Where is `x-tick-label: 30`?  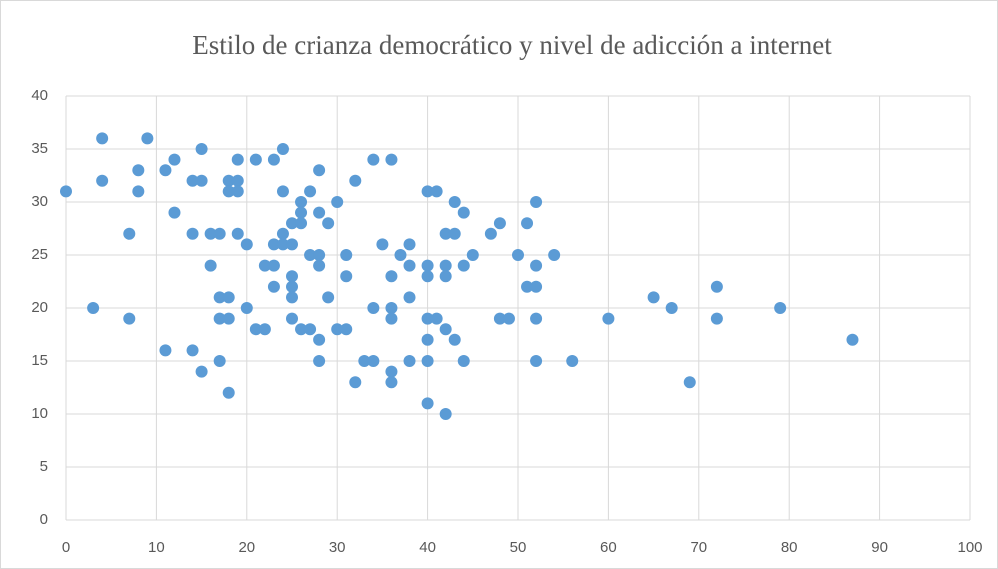
x-tick-label: 30 is located at coordinates (337, 547).